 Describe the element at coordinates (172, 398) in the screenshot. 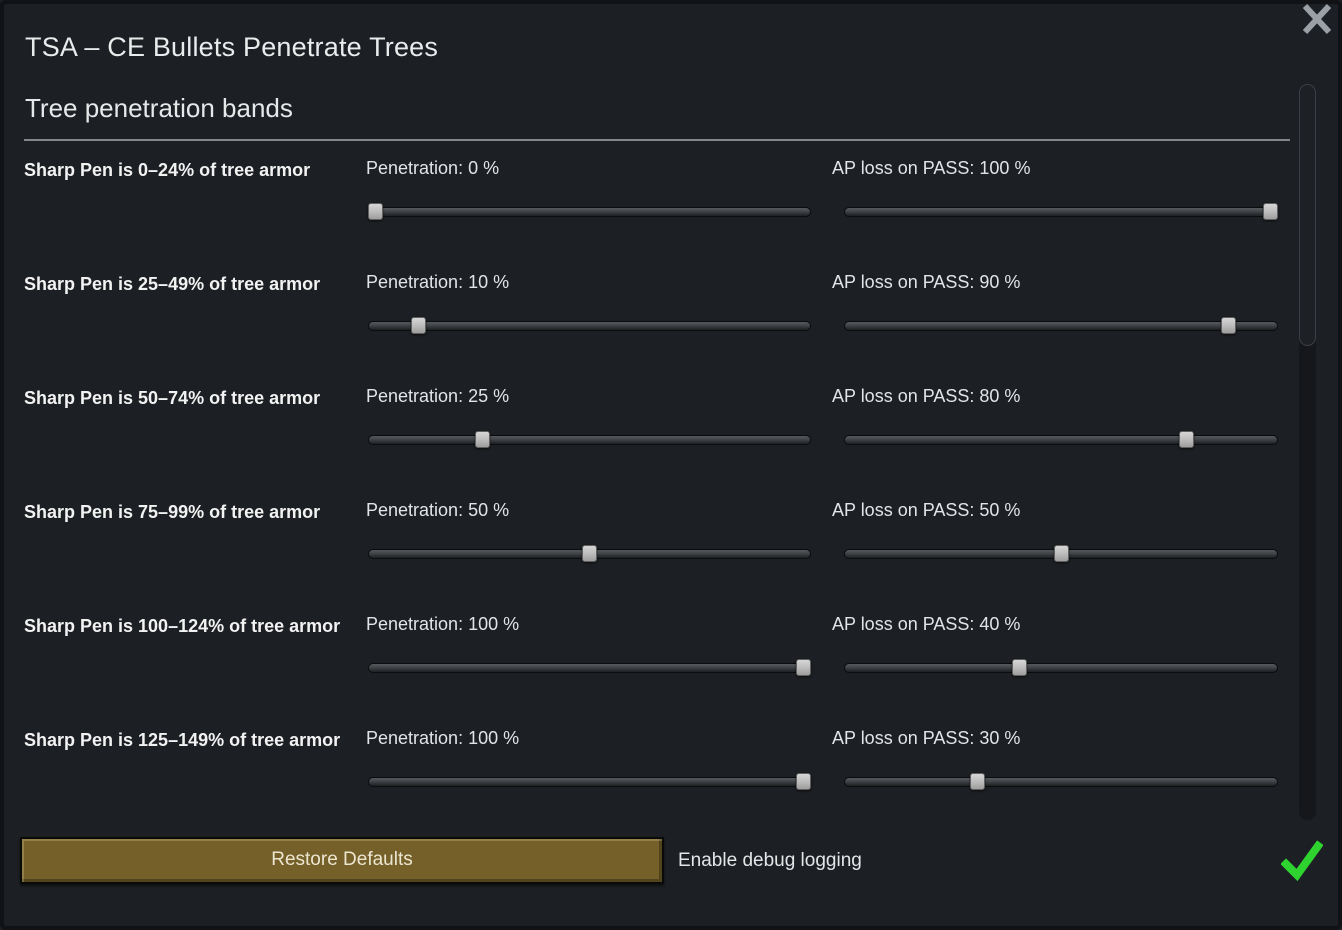

I see `band-label: Sharp Pen is 50–74% of tree armor` at that location.